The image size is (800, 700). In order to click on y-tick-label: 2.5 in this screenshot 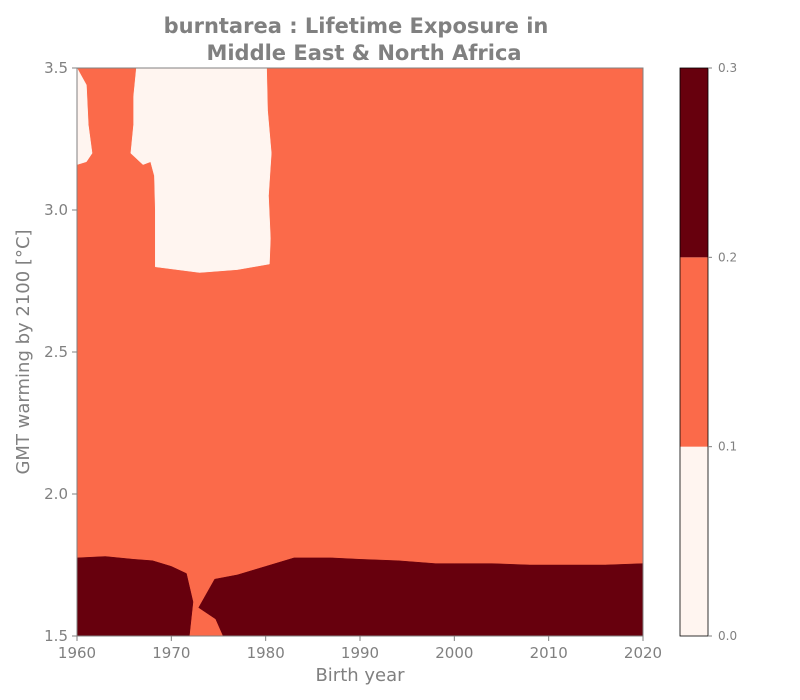, I will do `click(56, 352)`.